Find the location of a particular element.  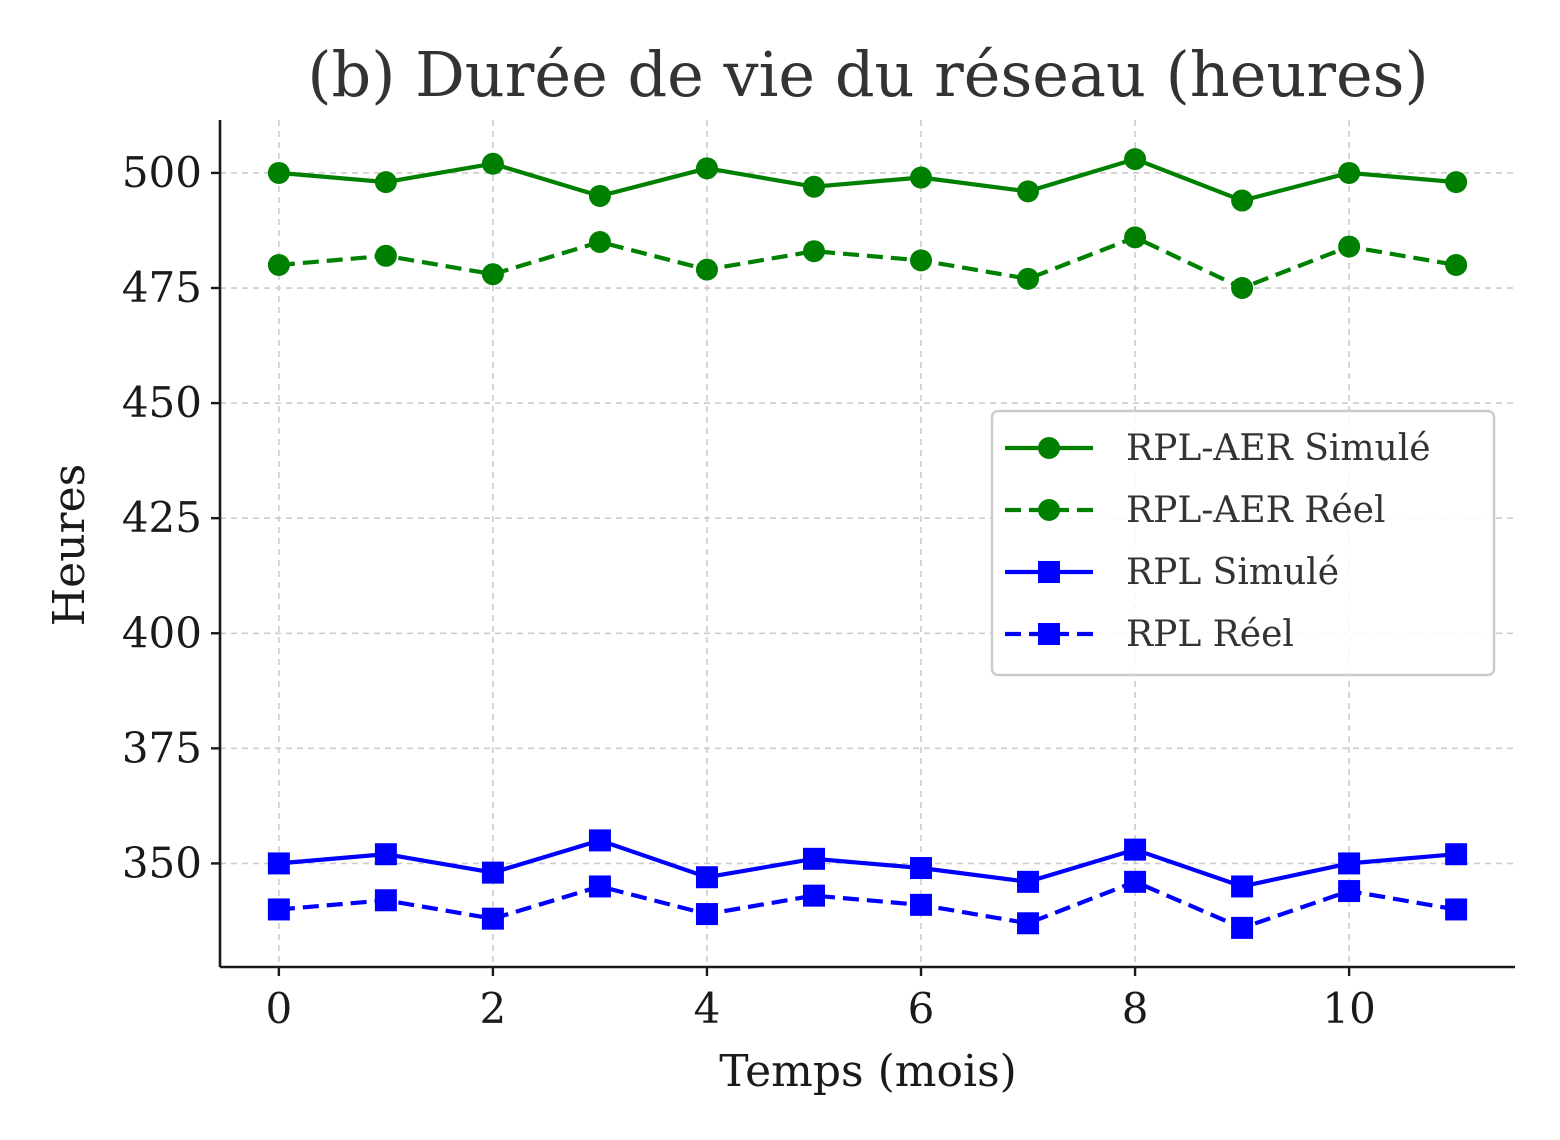

y-tick-label: 500 is located at coordinates (162, 172).